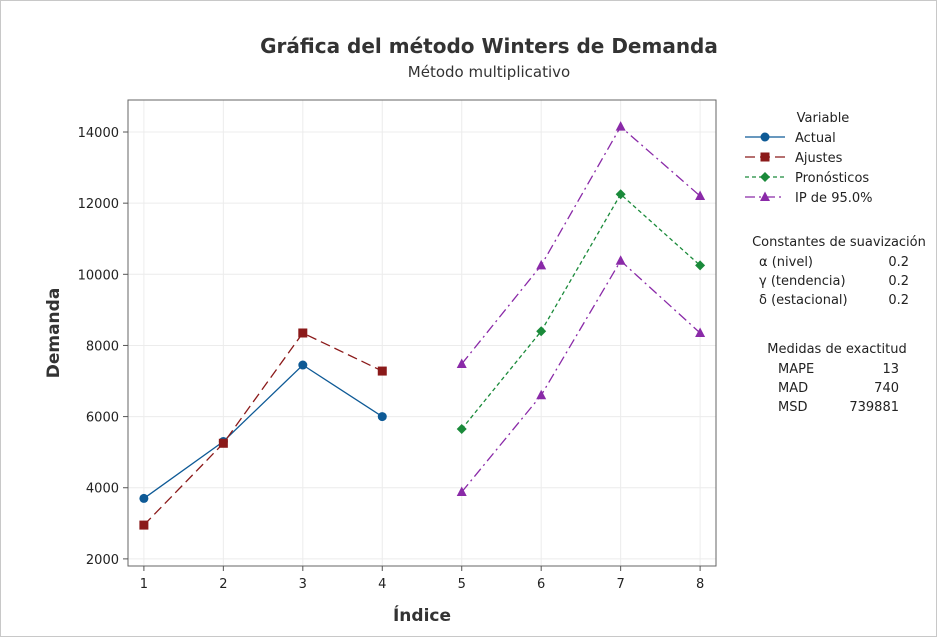  Describe the element at coordinates (541, 584) in the screenshot. I see `x-tick-label: 6` at that location.